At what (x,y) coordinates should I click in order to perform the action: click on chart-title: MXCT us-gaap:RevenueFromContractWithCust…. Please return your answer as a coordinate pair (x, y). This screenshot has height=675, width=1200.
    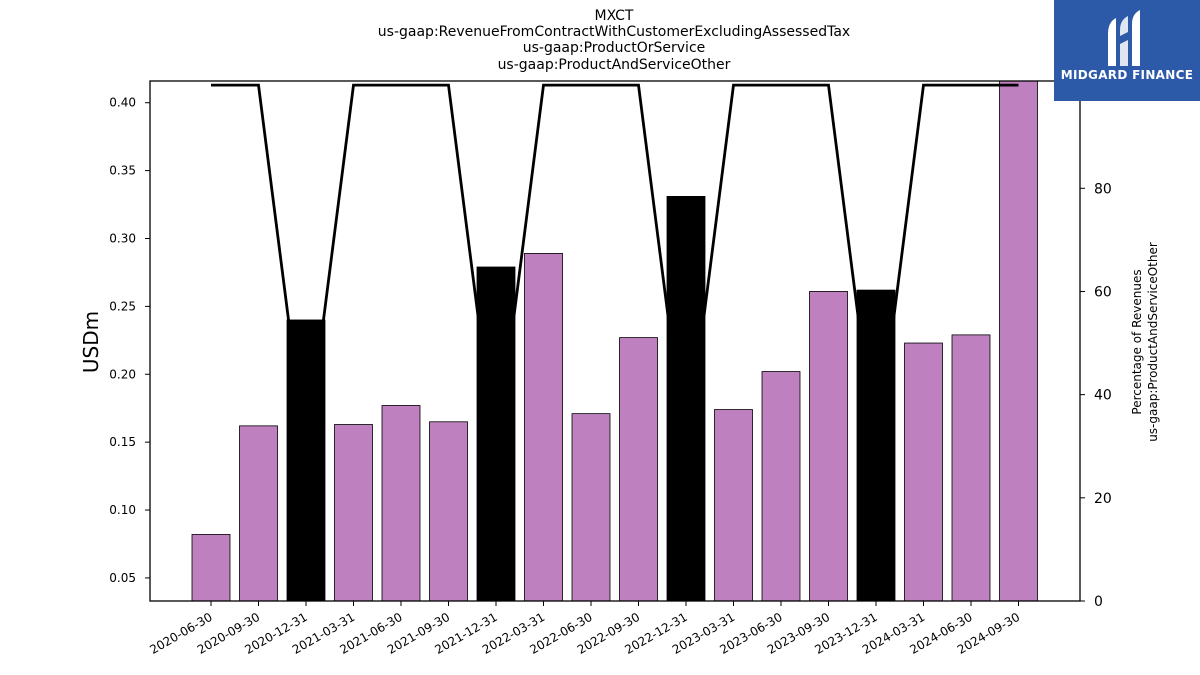
    Looking at the image, I should click on (614, 40).